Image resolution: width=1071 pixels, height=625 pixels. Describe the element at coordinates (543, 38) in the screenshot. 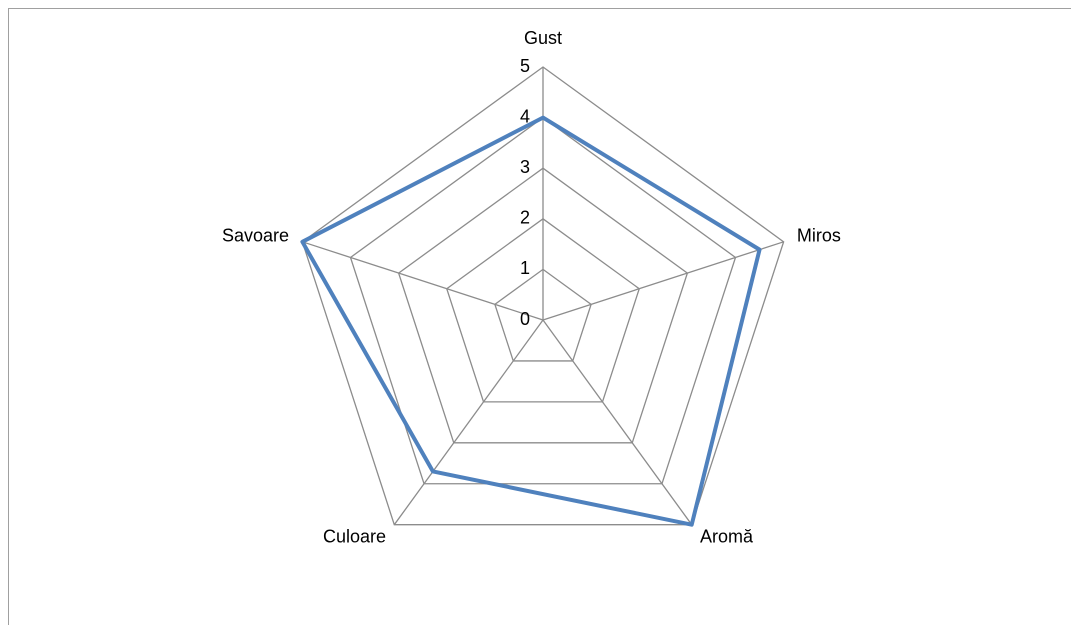

I see `category-label: Gust` at that location.